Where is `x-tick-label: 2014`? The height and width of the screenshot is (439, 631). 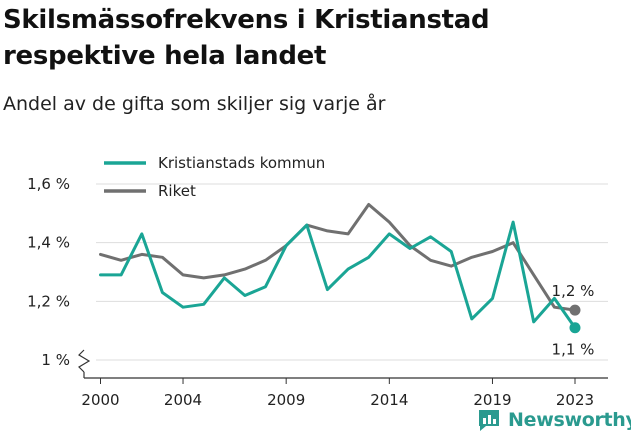
x-tick-label: 2014 is located at coordinates (389, 400).